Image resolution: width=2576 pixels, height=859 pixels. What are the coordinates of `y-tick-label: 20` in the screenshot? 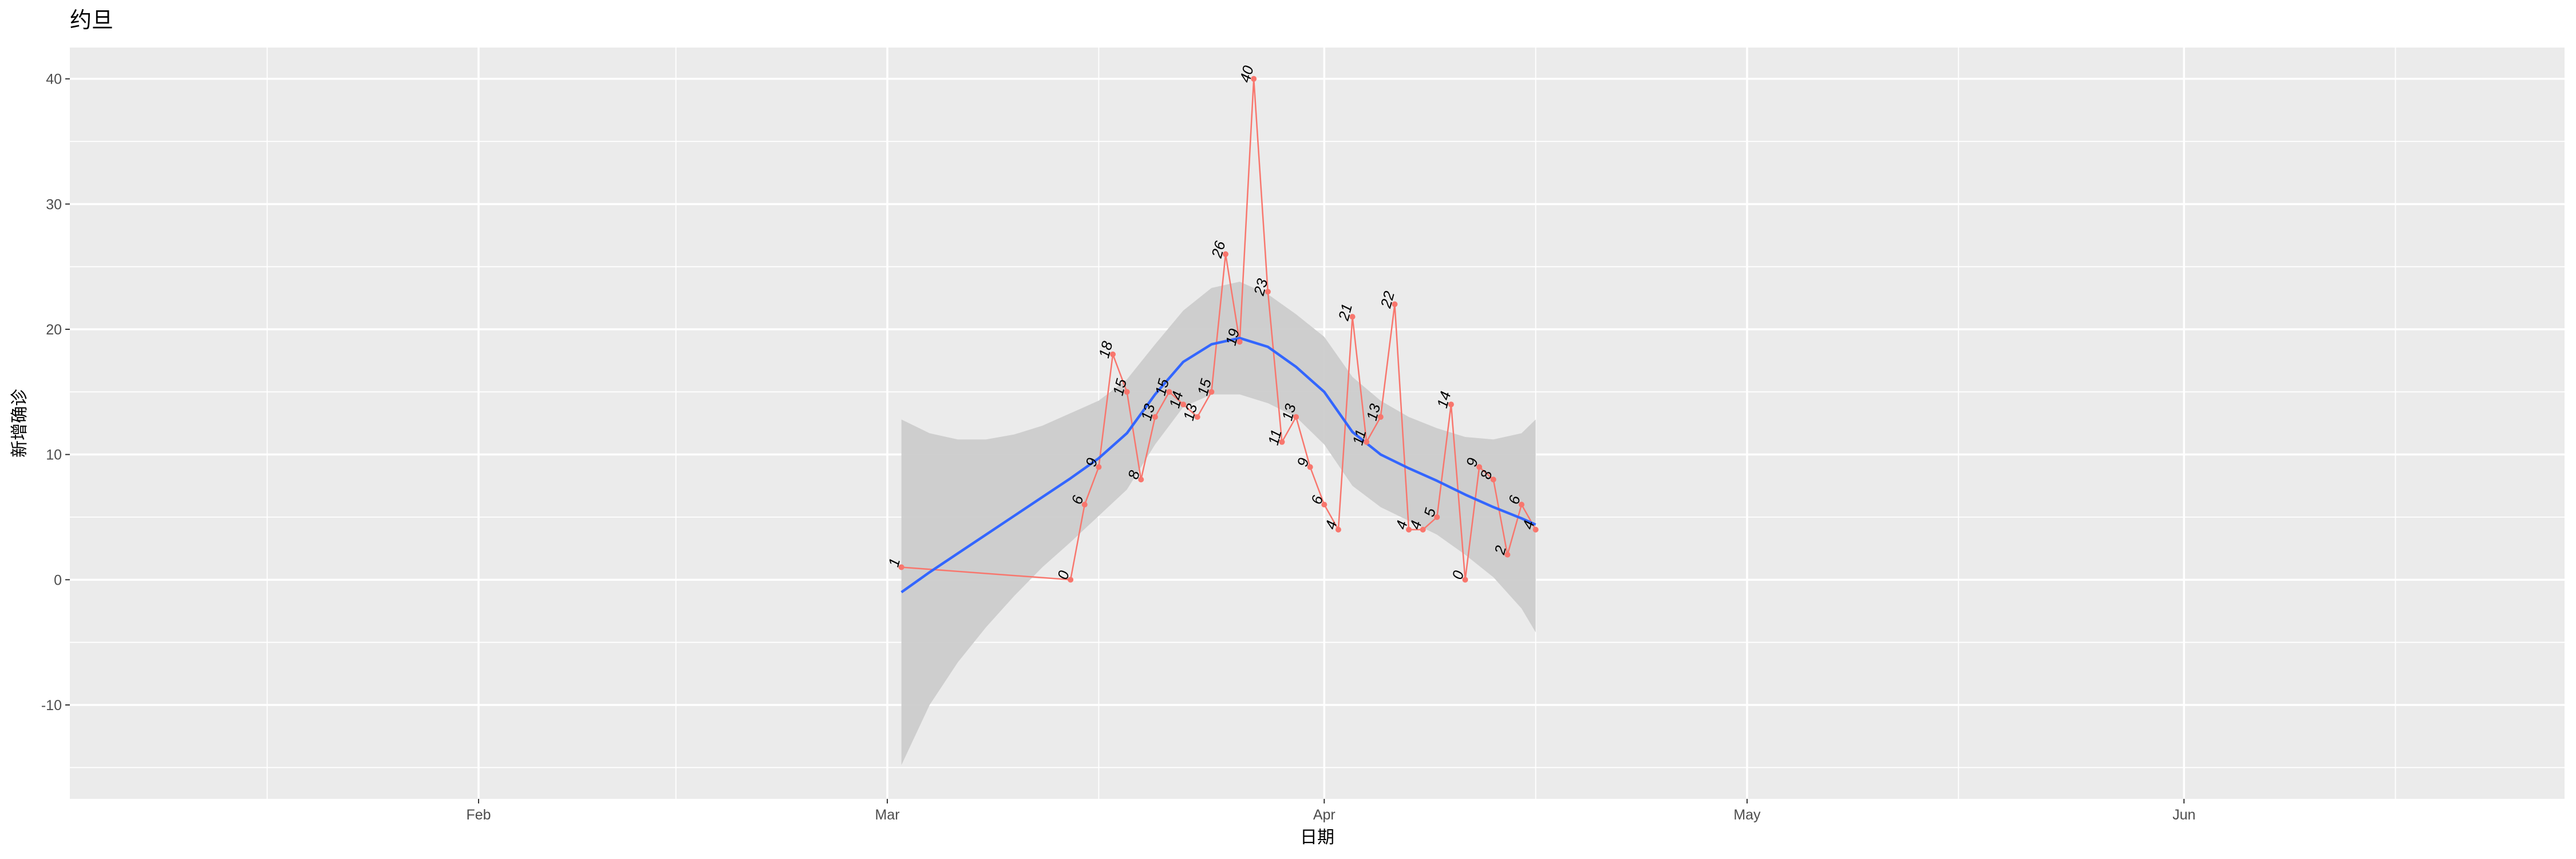 It's located at (54, 330).